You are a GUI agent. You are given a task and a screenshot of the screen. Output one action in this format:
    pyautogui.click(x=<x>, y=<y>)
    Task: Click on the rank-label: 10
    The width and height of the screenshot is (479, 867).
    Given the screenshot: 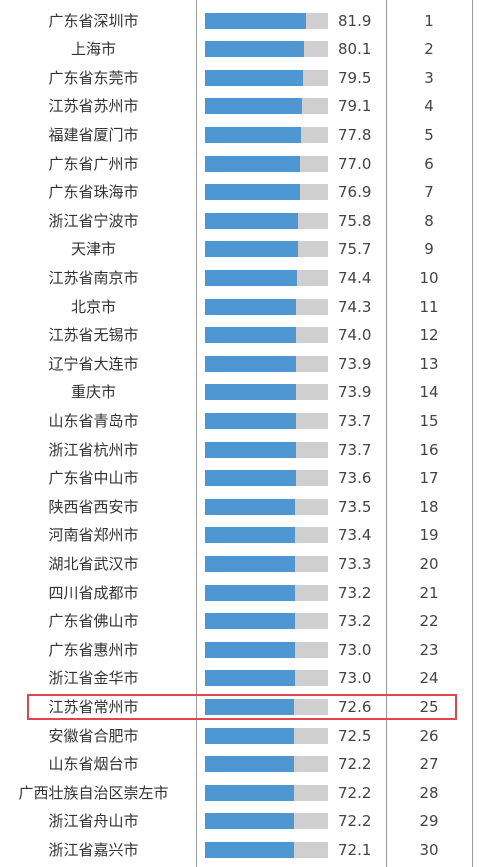 What is the action you would take?
    pyautogui.click(x=429, y=277)
    